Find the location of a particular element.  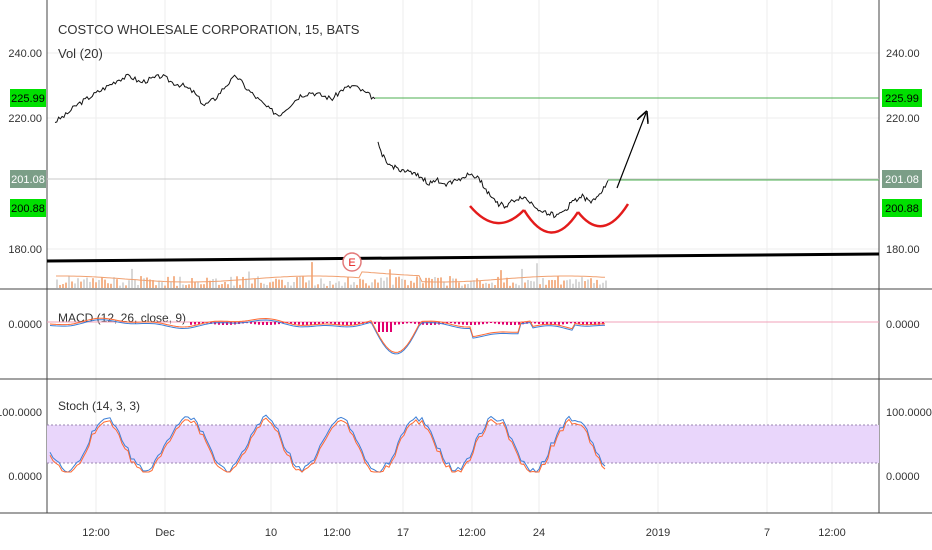

macd-line is located at coordinates (327, 337).